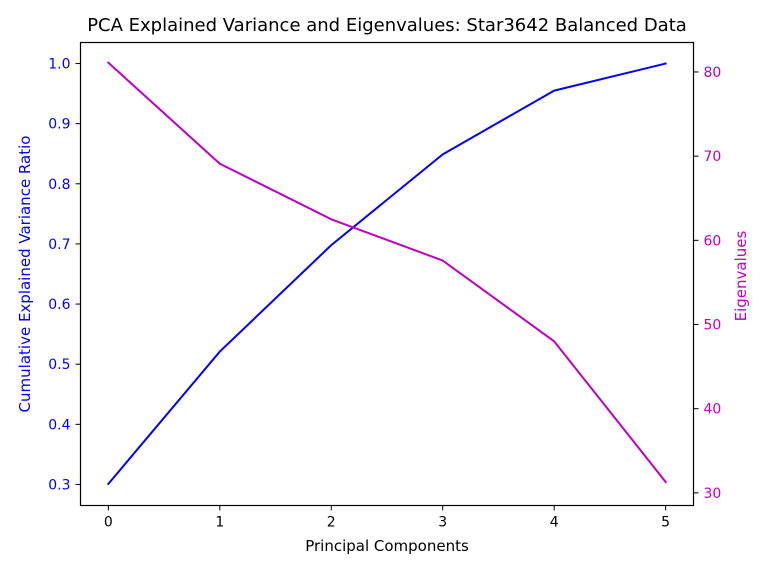 The width and height of the screenshot is (768, 580). What do you see at coordinates (59, 245) in the screenshot?
I see `y-left-tick-label: 0.7` at bounding box center [59, 245].